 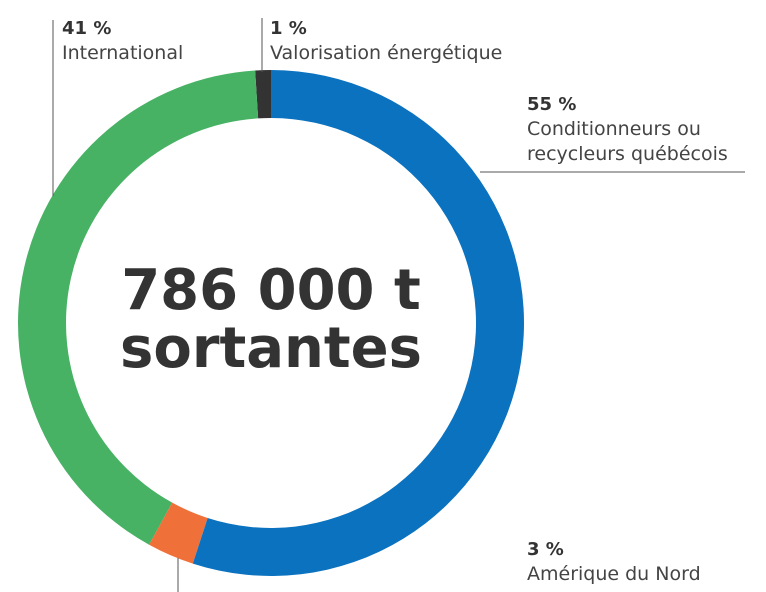 What do you see at coordinates (386, 53) in the screenshot?
I see `category-label: Valorisation énergétique` at bounding box center [386, 53].